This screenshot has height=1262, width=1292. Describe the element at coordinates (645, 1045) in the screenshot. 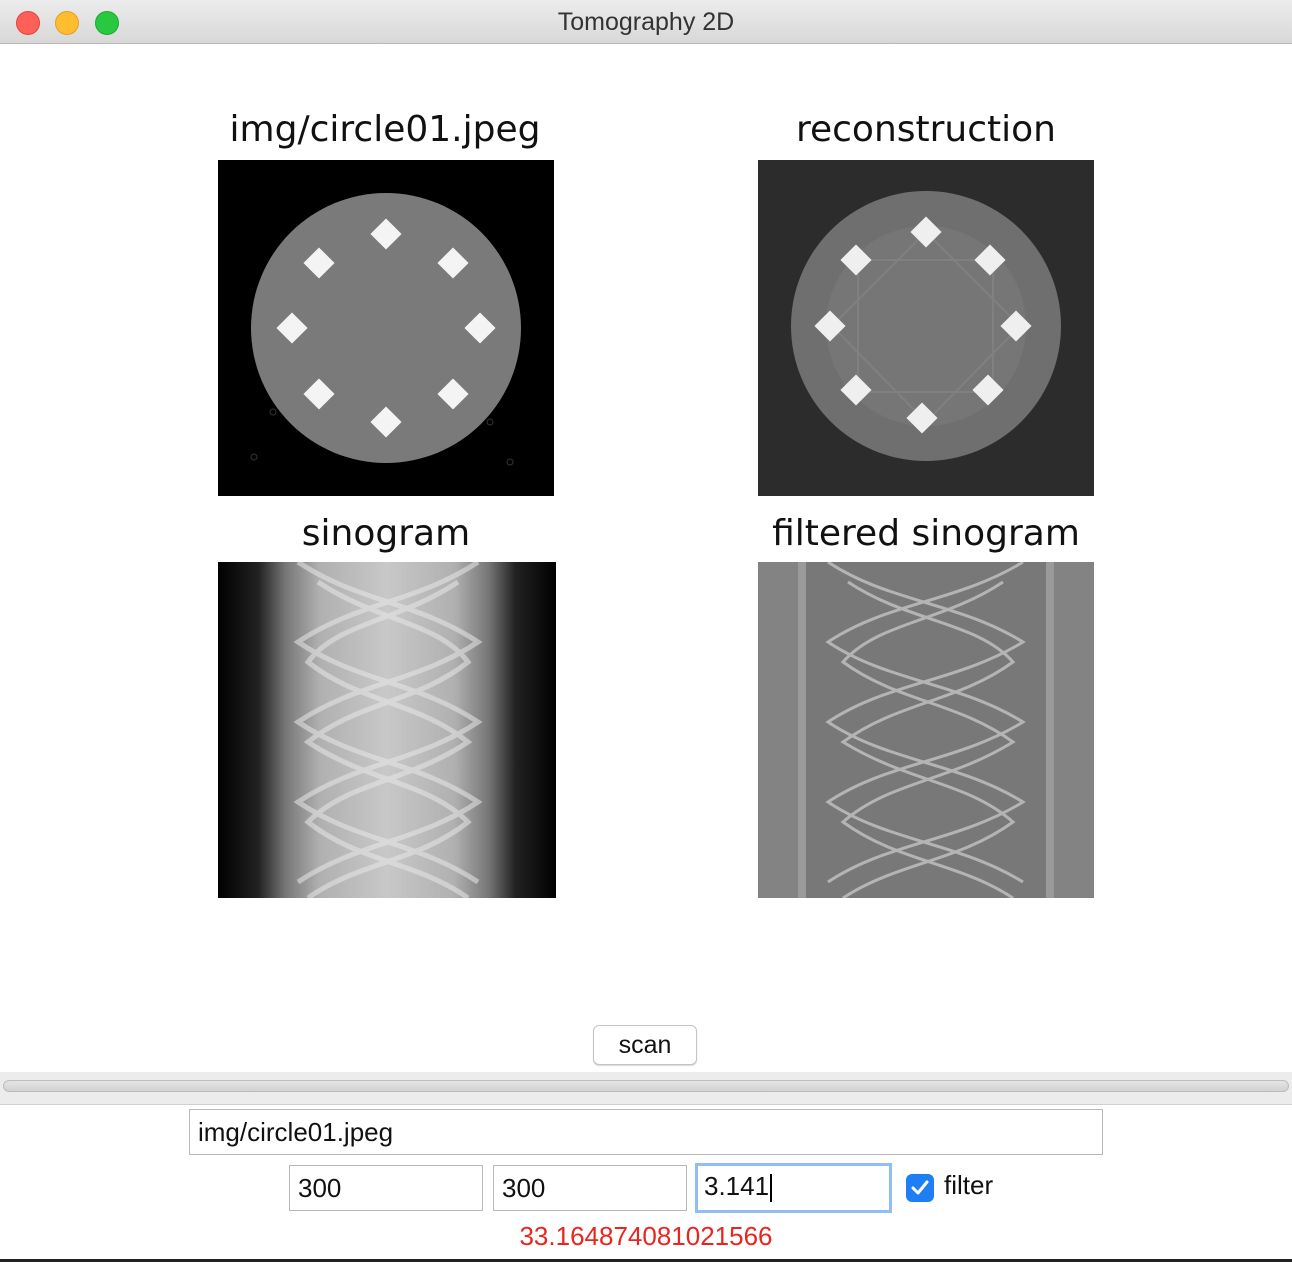

I see `scan-button: scan` at that location.